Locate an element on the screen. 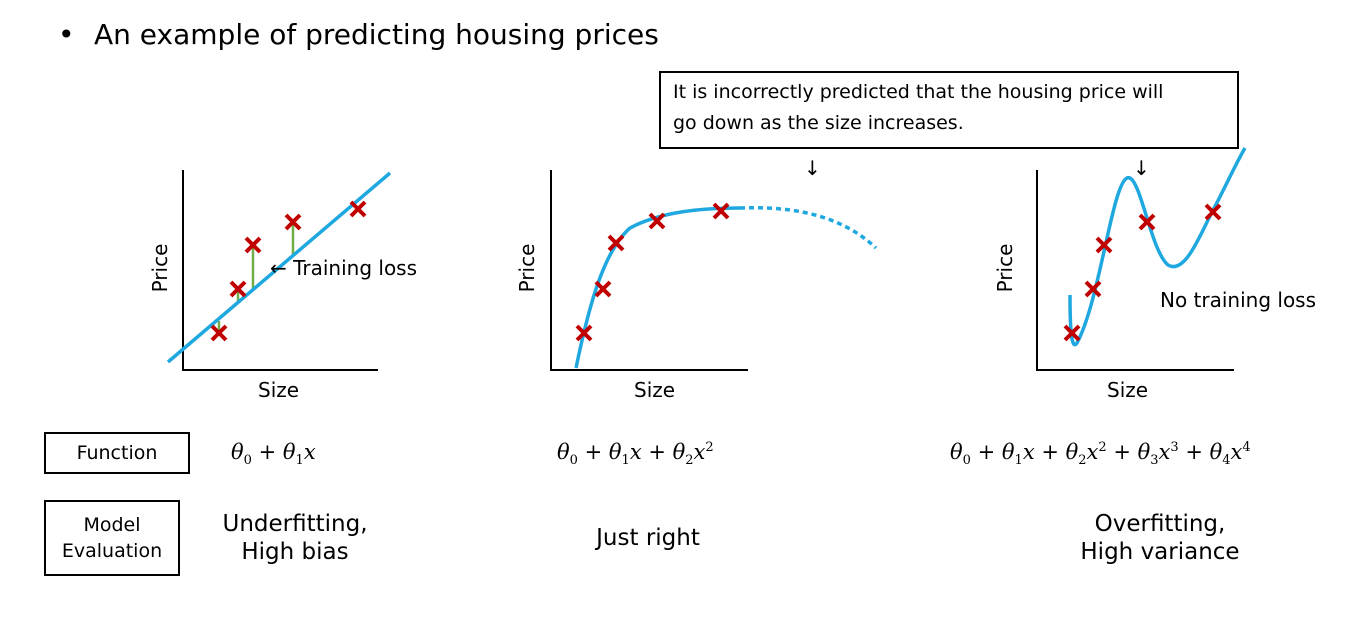  no-training-loss-label: No training loss is located at coordinates (1238, 300).